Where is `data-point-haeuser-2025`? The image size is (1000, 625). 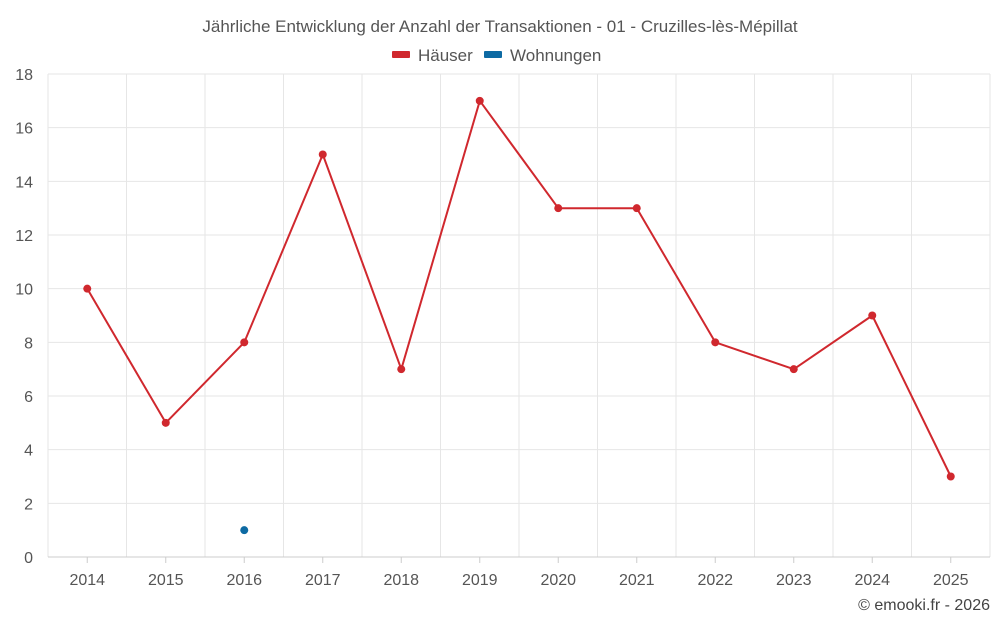
data-point-haeuser-2025 is located at coordinates (950, 476).